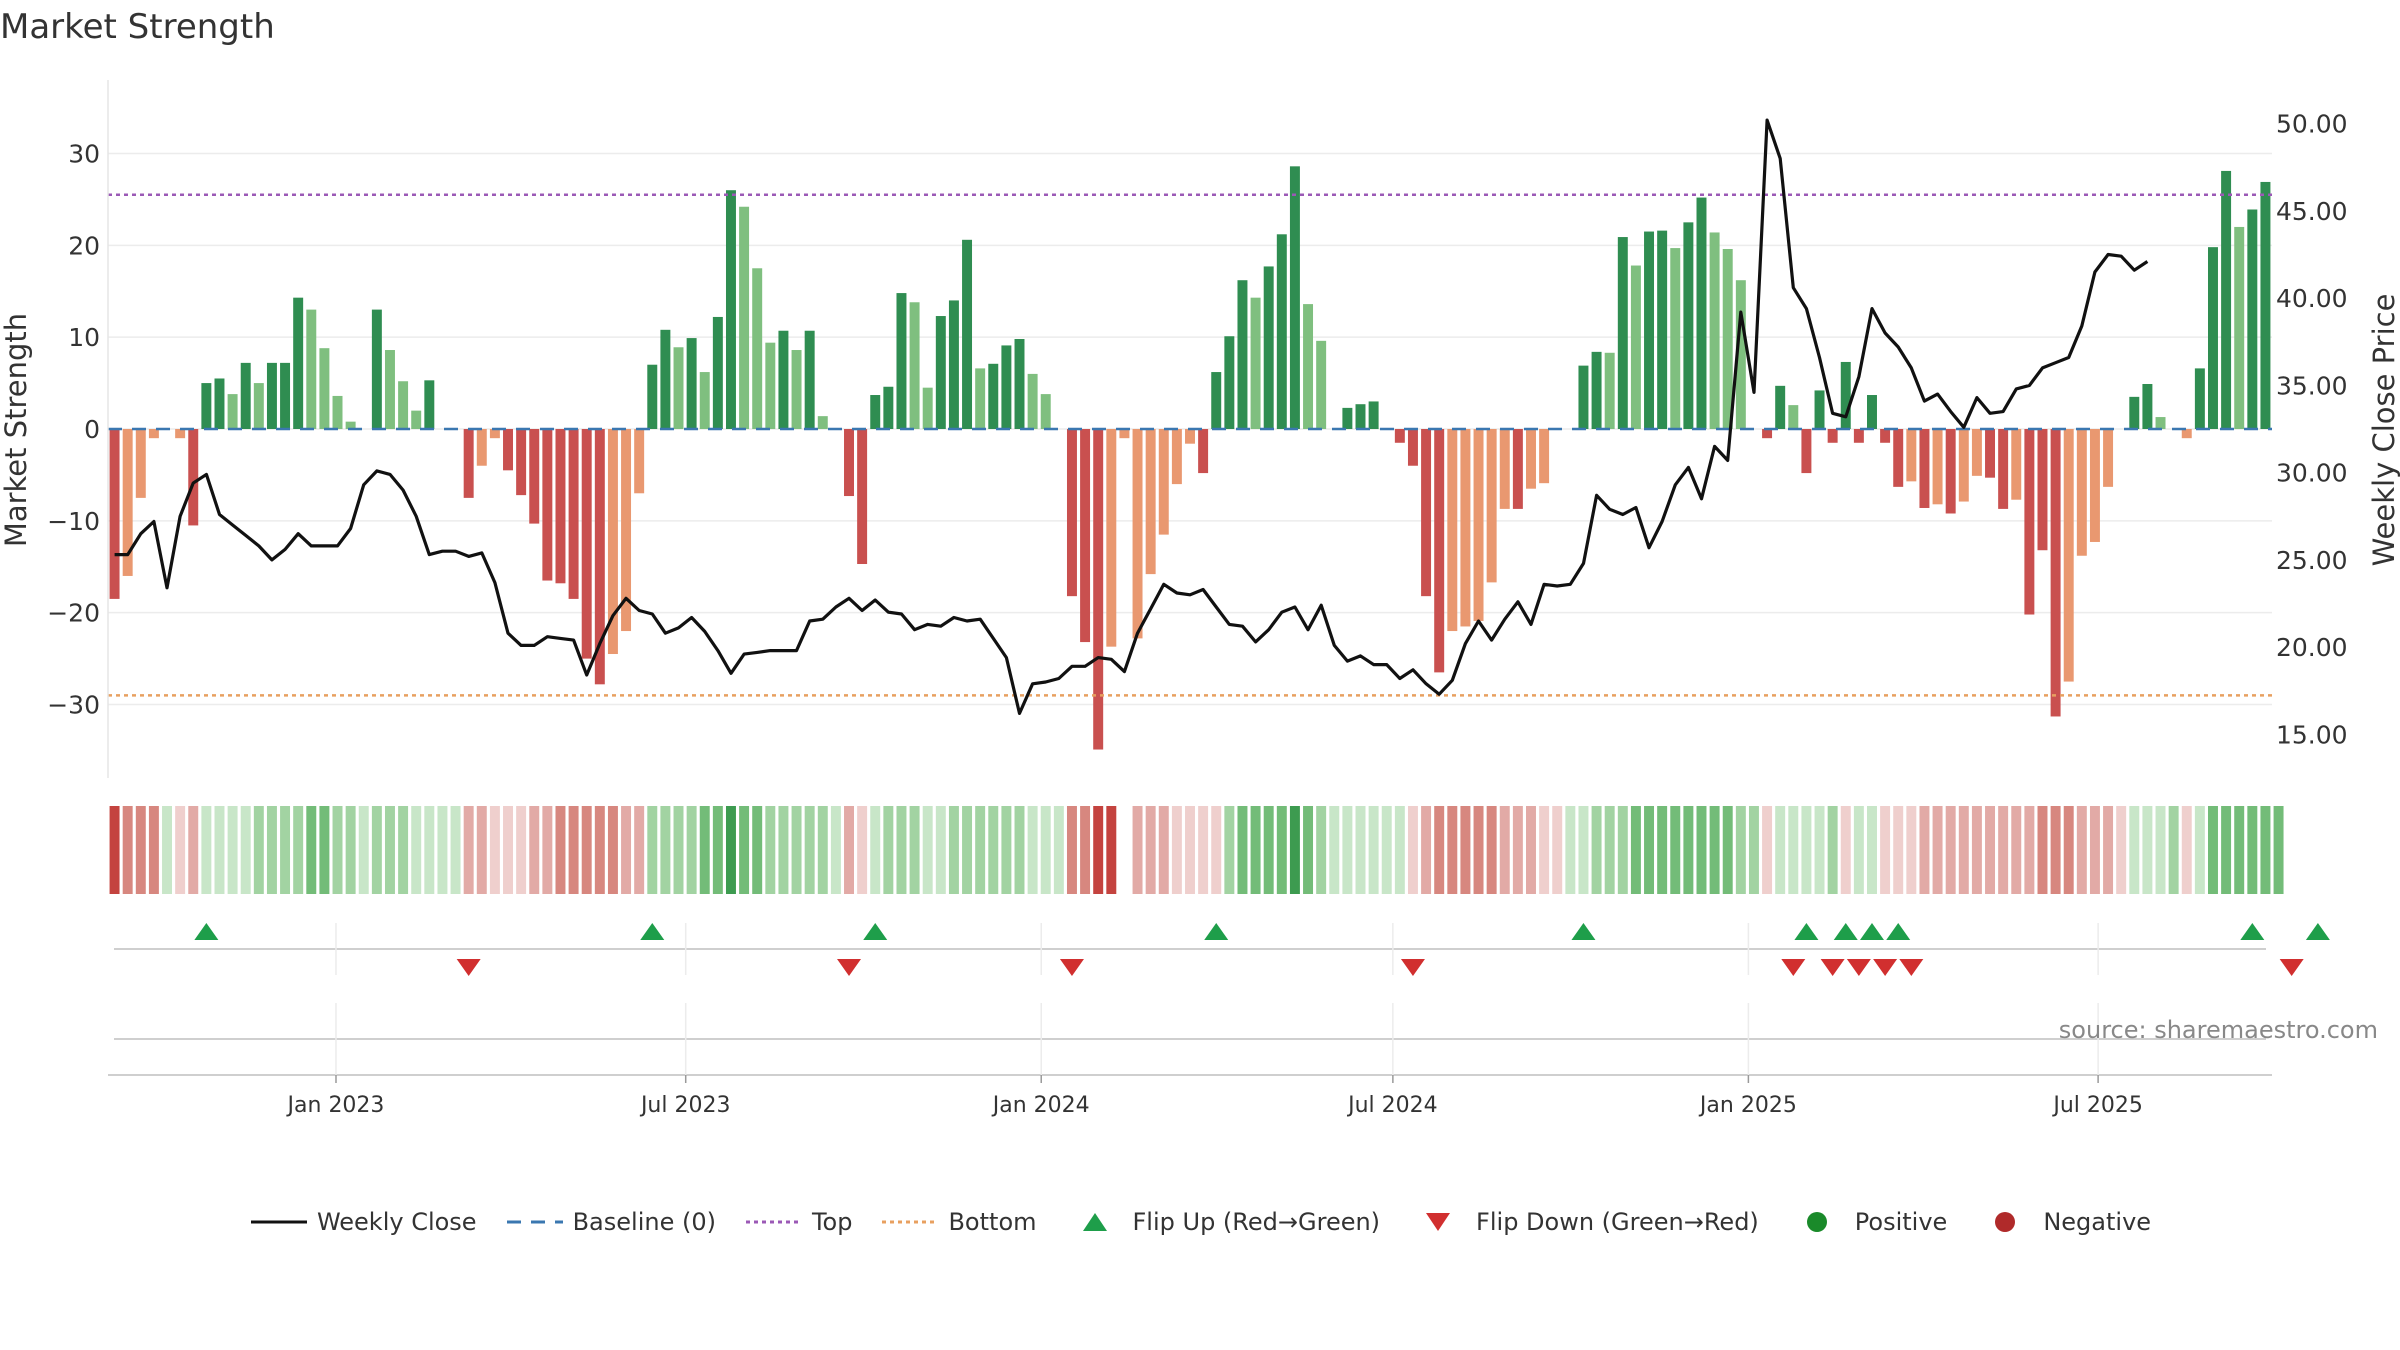 This screenshot has width=2400, height=1350. I want to click on y-tick-label: −30, so click(73, 705).